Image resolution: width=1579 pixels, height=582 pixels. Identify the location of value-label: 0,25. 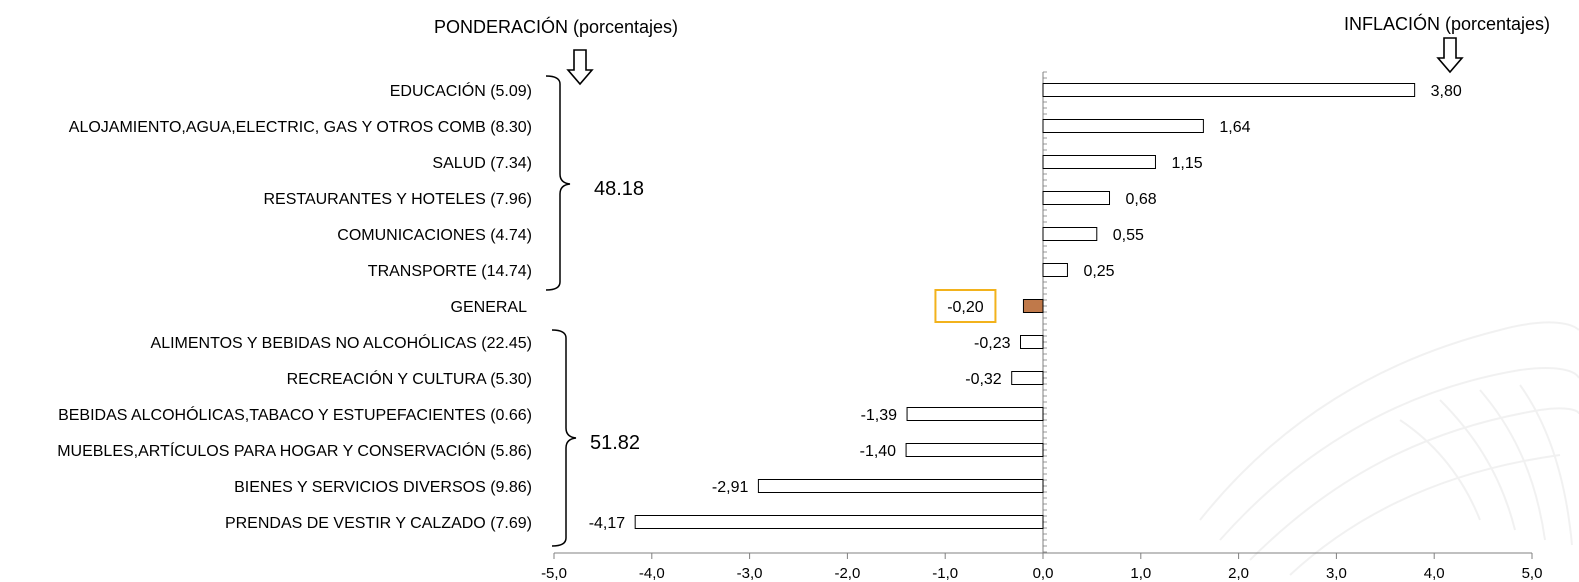
(1098, 271).